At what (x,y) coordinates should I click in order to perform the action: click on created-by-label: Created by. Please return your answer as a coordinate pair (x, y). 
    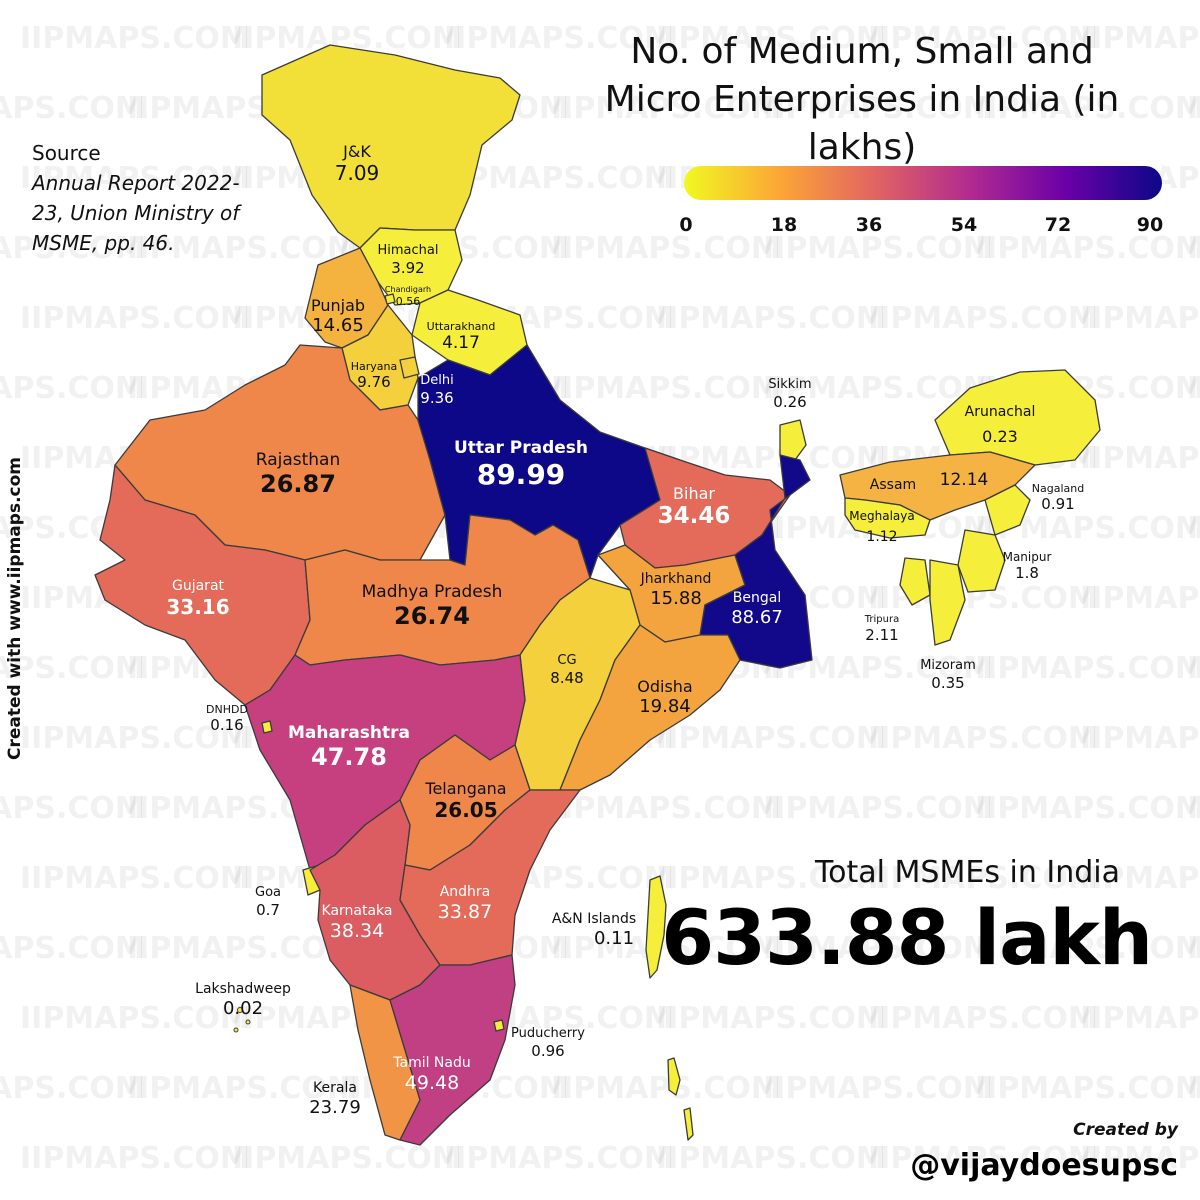
    Looking at the image, I should click on (1125, 1130).